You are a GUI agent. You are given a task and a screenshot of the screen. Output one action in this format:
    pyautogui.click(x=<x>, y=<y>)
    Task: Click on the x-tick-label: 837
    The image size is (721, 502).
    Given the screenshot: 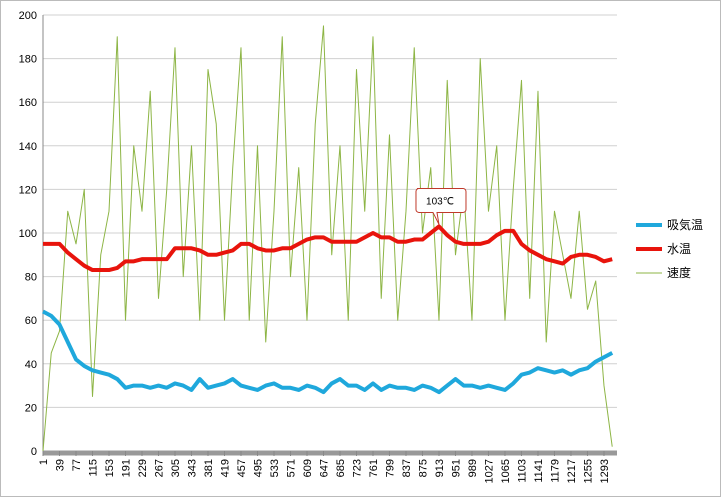 What is the action you would take?
    pyautogui.click(x=407, y=468)
    